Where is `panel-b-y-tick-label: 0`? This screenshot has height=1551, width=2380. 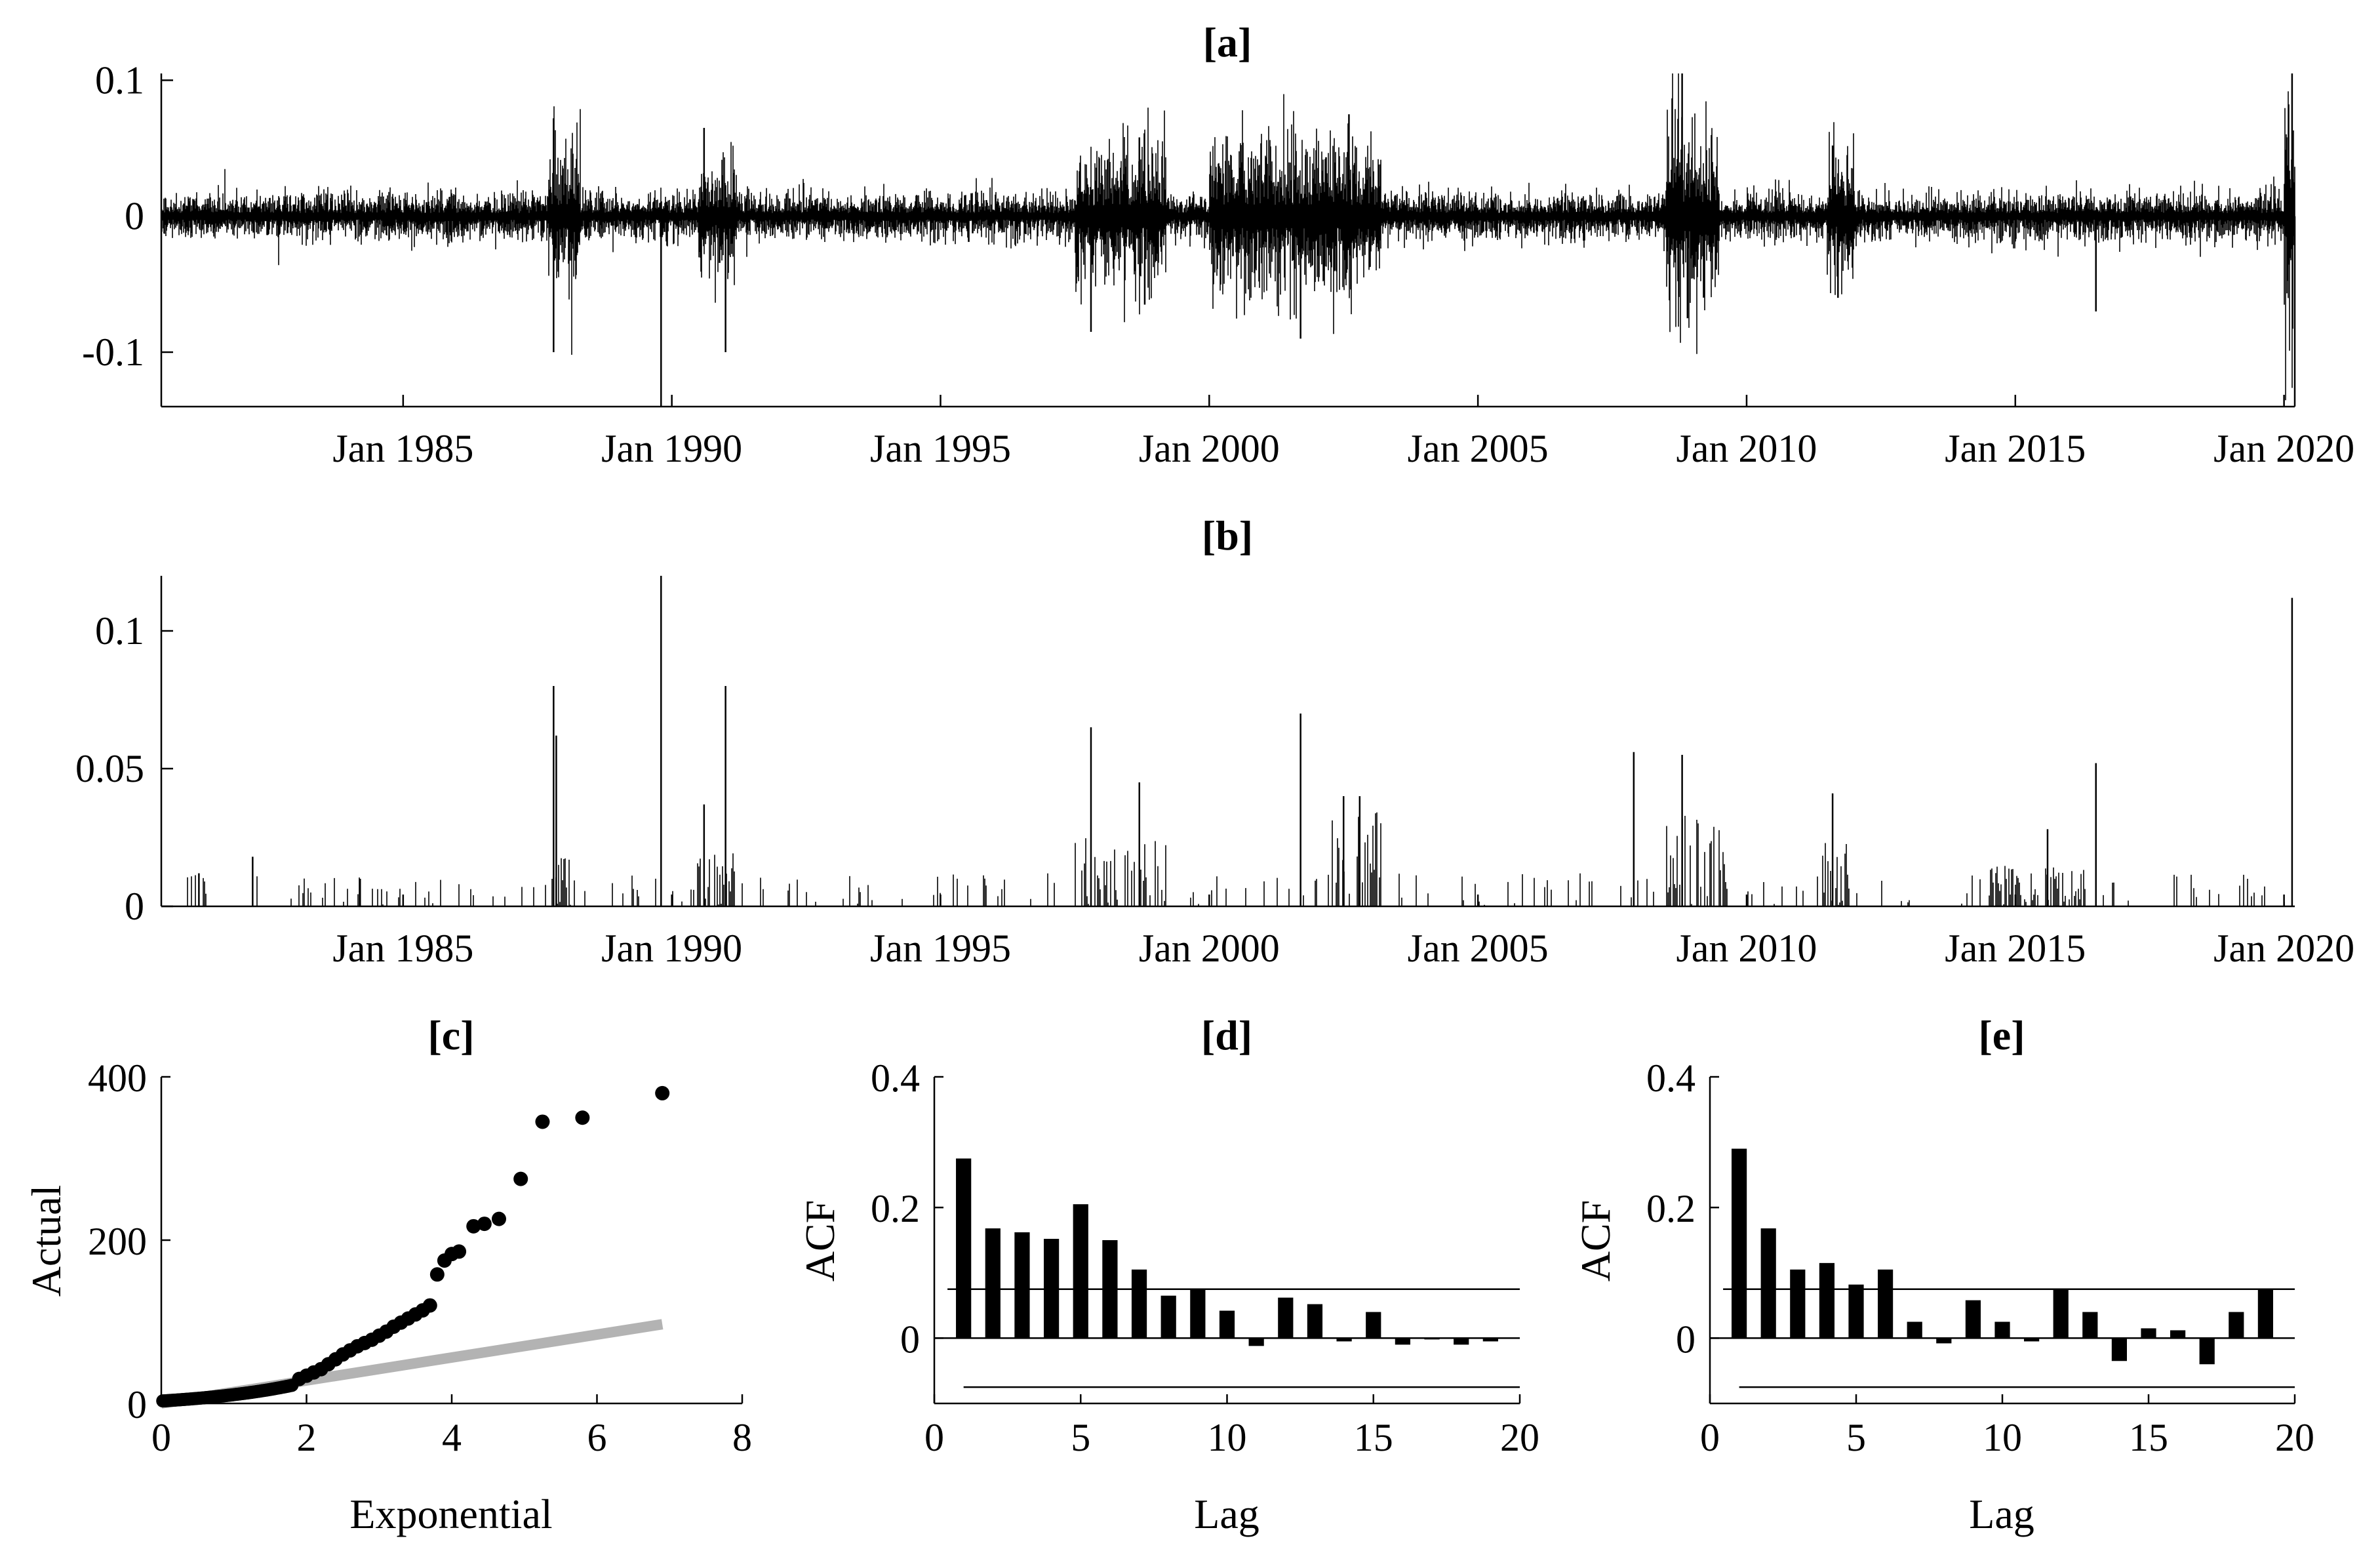
panel-b-y-tick-label: 0 is located at coordinates (134, 906).